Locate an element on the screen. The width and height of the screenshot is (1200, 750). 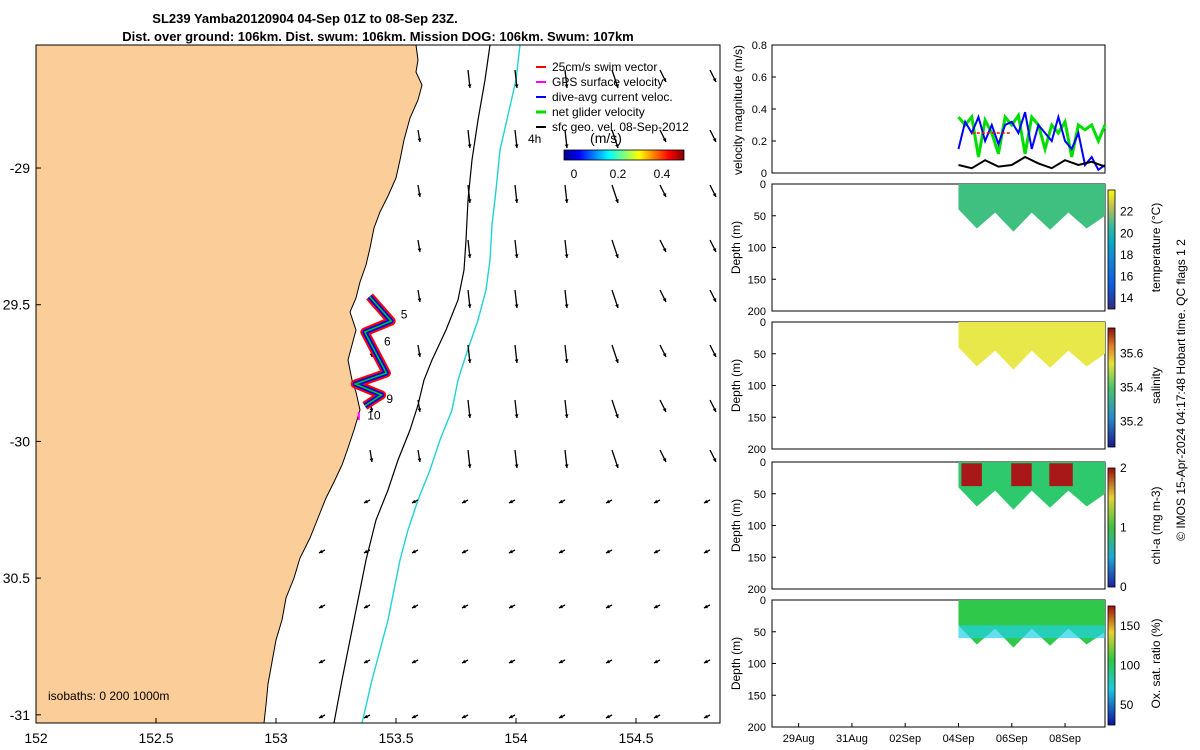
day-labels: 56 9 10 is located at coordinates (387, 364).